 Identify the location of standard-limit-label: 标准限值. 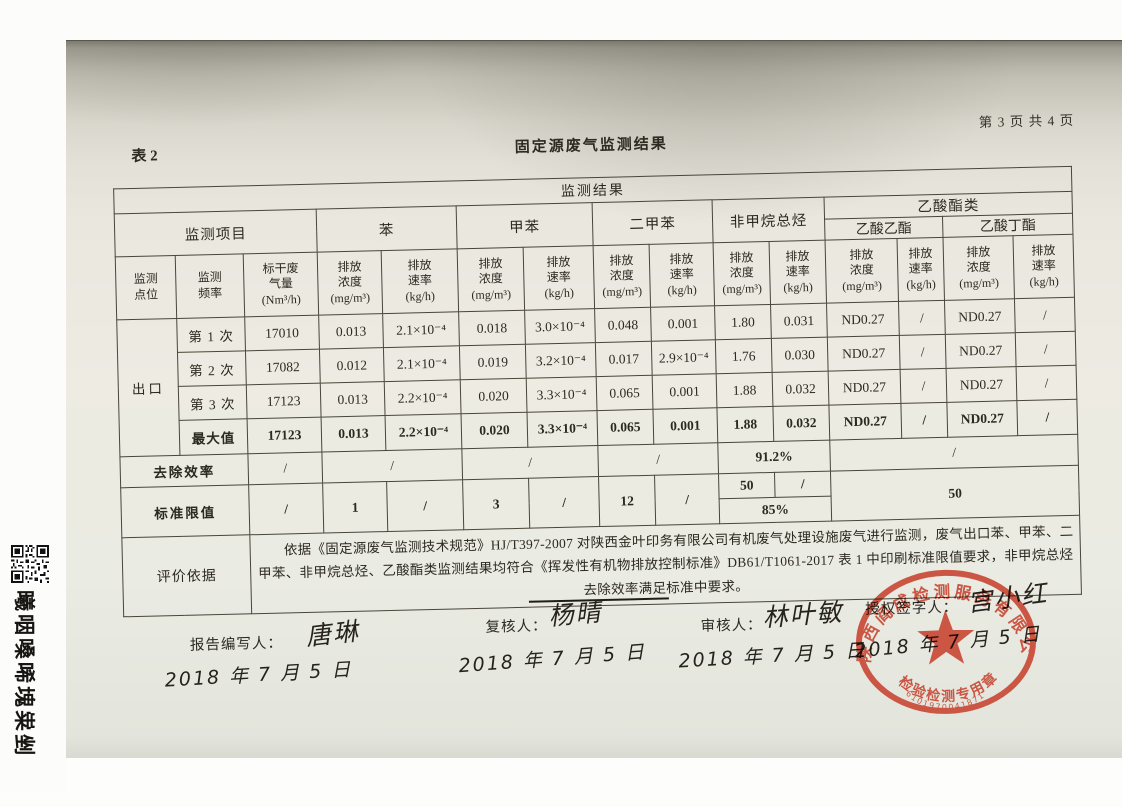
(185, 511).